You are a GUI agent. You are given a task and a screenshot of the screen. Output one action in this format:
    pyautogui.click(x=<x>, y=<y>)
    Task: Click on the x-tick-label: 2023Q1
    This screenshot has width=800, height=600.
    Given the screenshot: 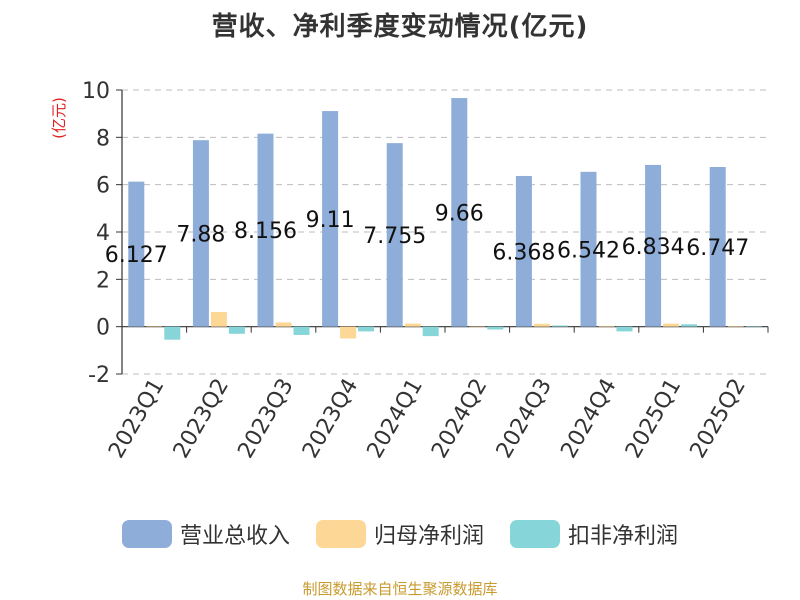 What is the action you would take?
    pyautogui.click(x=136, y=419)
    